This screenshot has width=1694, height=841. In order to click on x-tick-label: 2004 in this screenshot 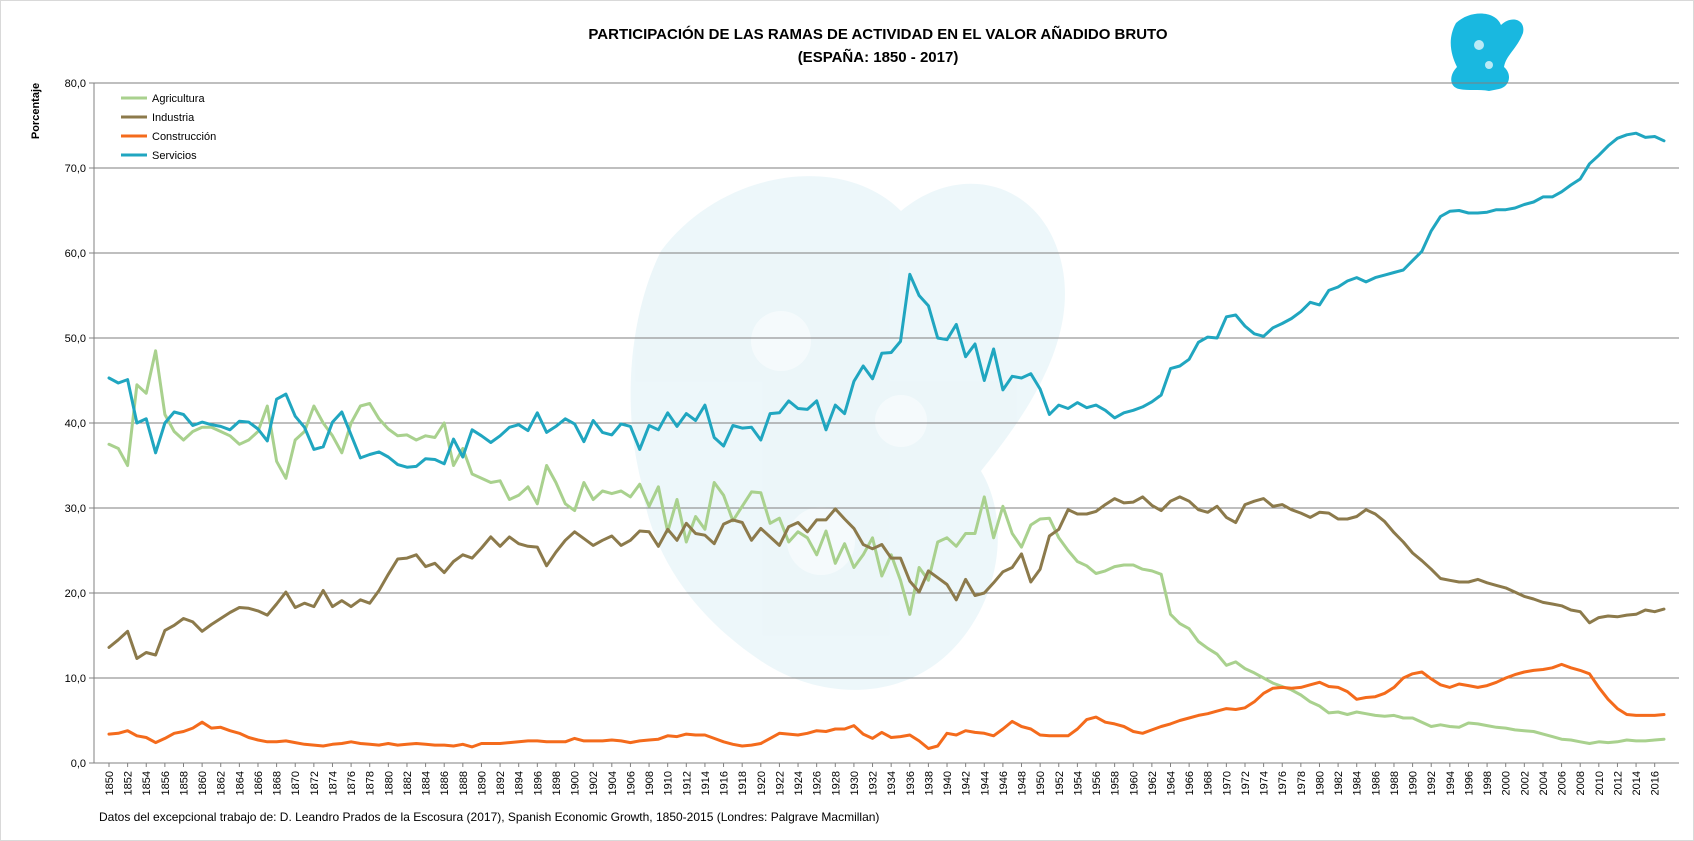, I will do `click(1544, 783)`.